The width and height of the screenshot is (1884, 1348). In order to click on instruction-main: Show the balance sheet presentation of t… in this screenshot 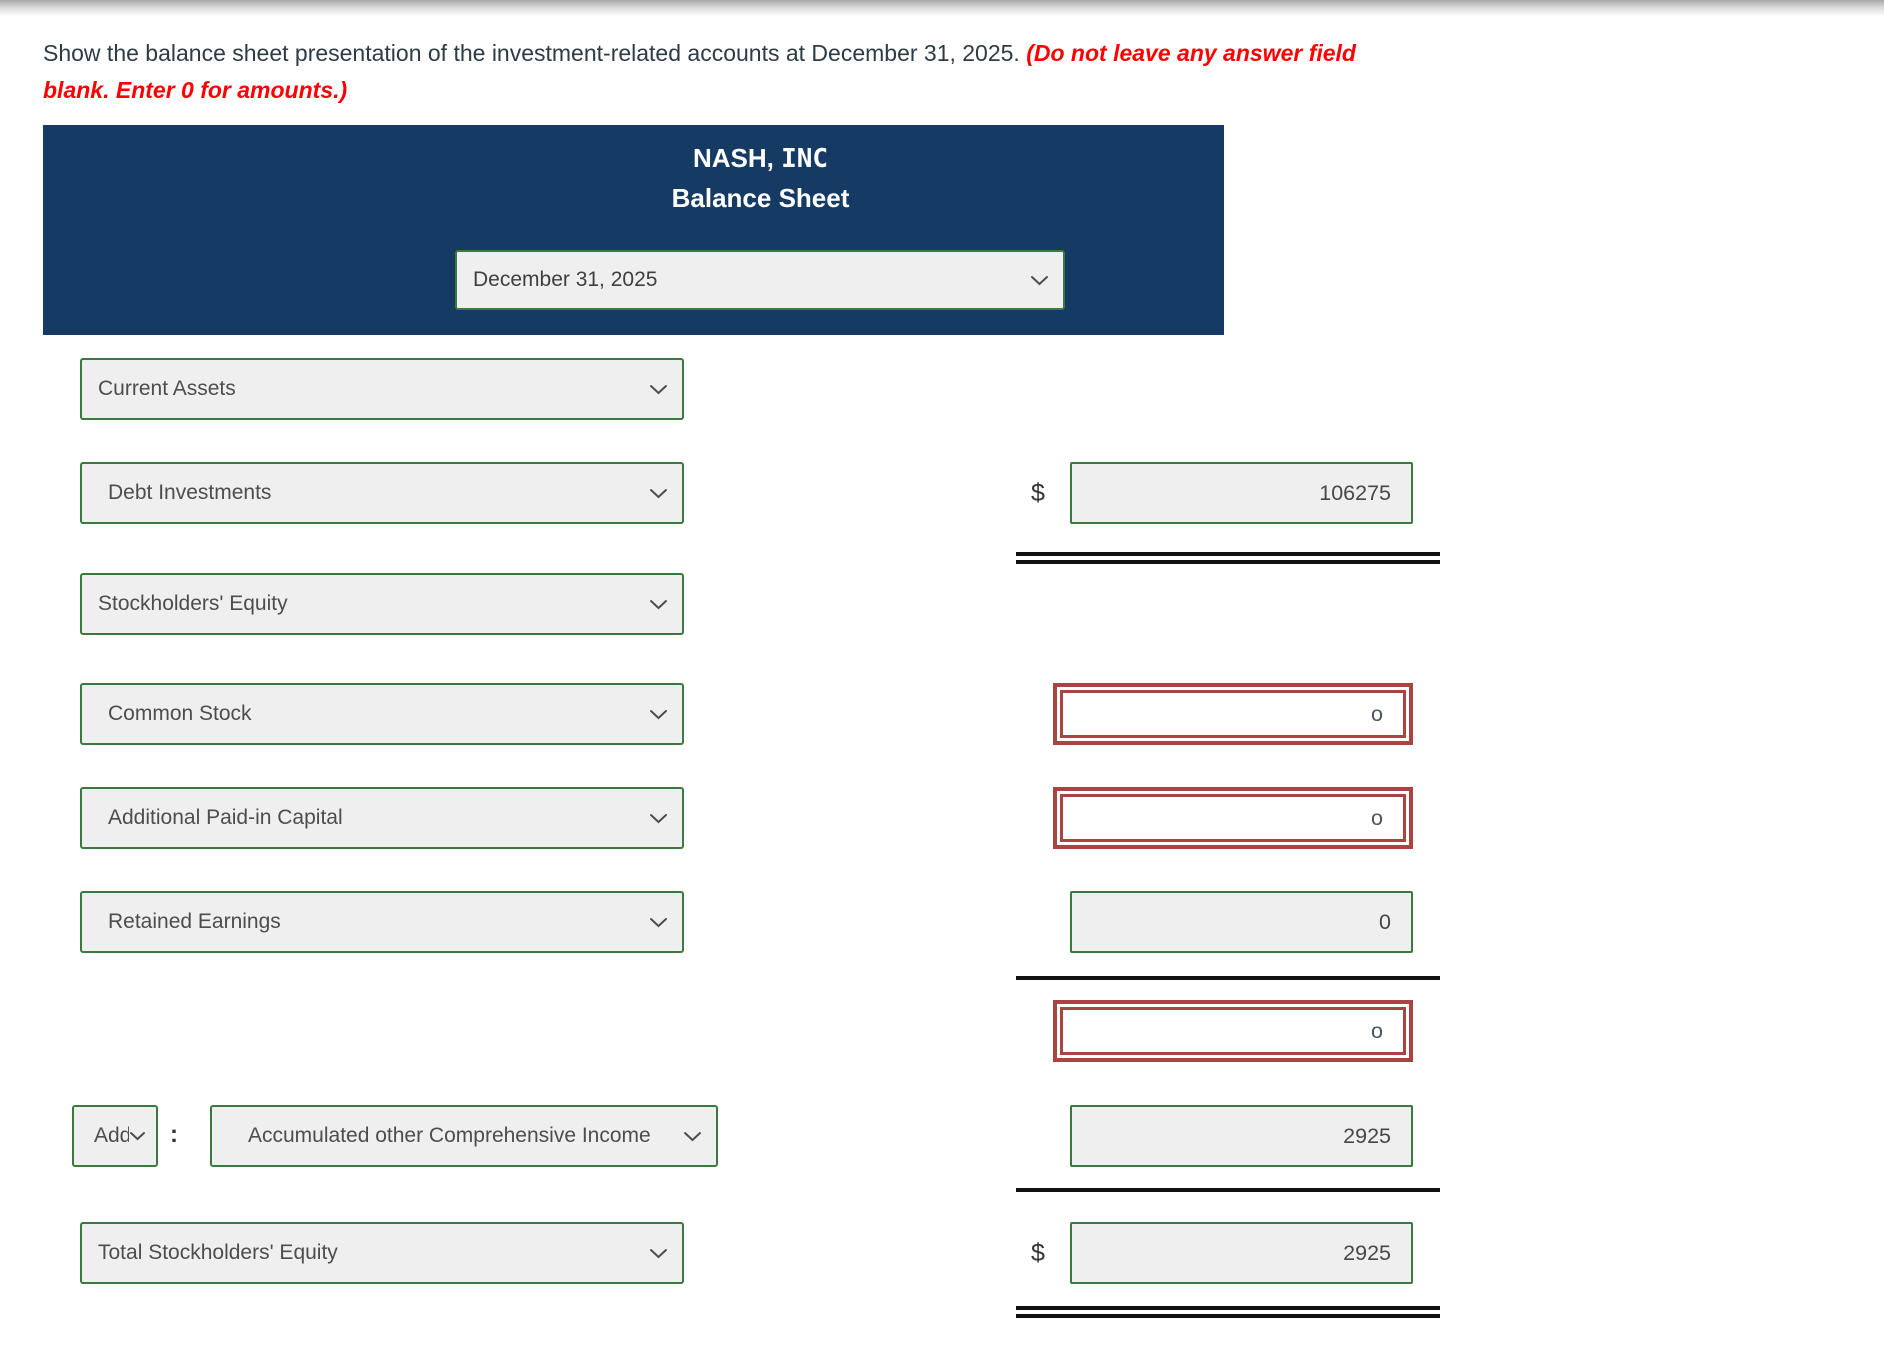, I will do `click(531, 53)`.